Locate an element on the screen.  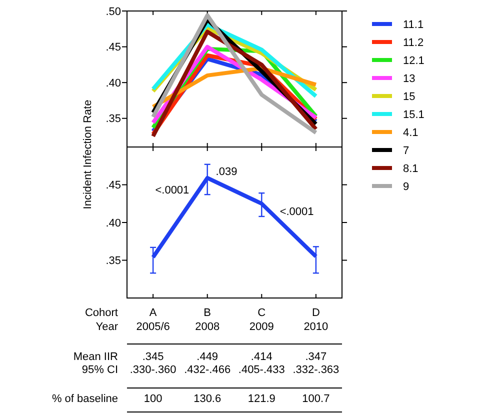
text: 2008 is located at coordinates (207, 327).